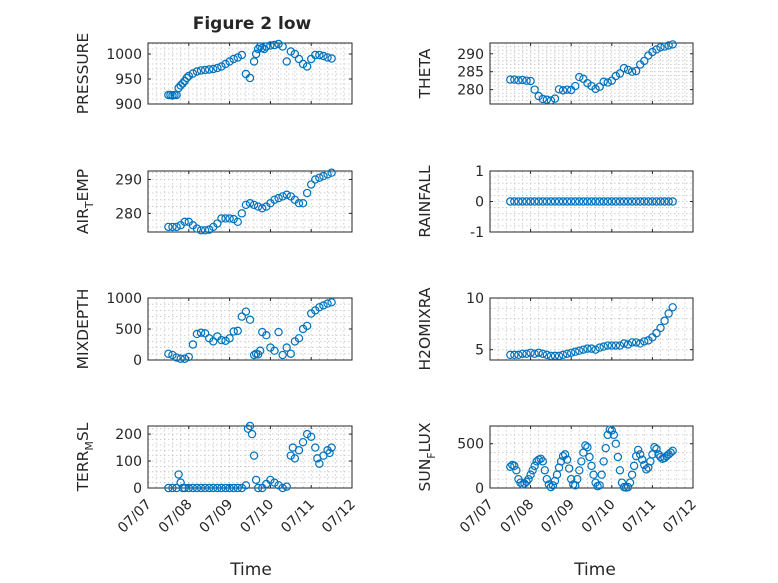  What do you see at coordinates (83, 329) in the screenshot?
I see `y-axis-label: MIXDEPTH` at bounding box center [83, 329].